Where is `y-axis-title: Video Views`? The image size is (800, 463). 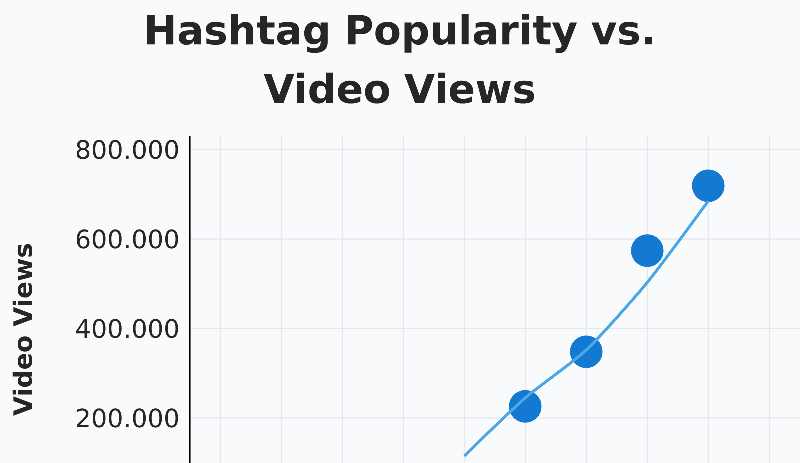 y-axis-title: Video Views is located at coordinates (22, 330).